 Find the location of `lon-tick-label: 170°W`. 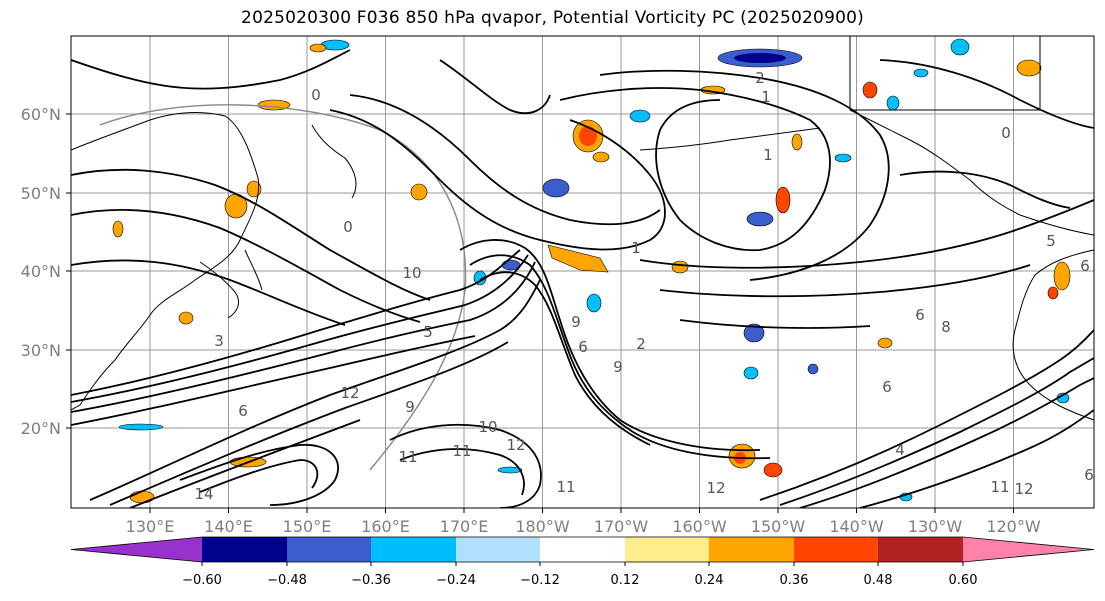

lon-tick-label: 170°W is located at coordinates (621, 526).